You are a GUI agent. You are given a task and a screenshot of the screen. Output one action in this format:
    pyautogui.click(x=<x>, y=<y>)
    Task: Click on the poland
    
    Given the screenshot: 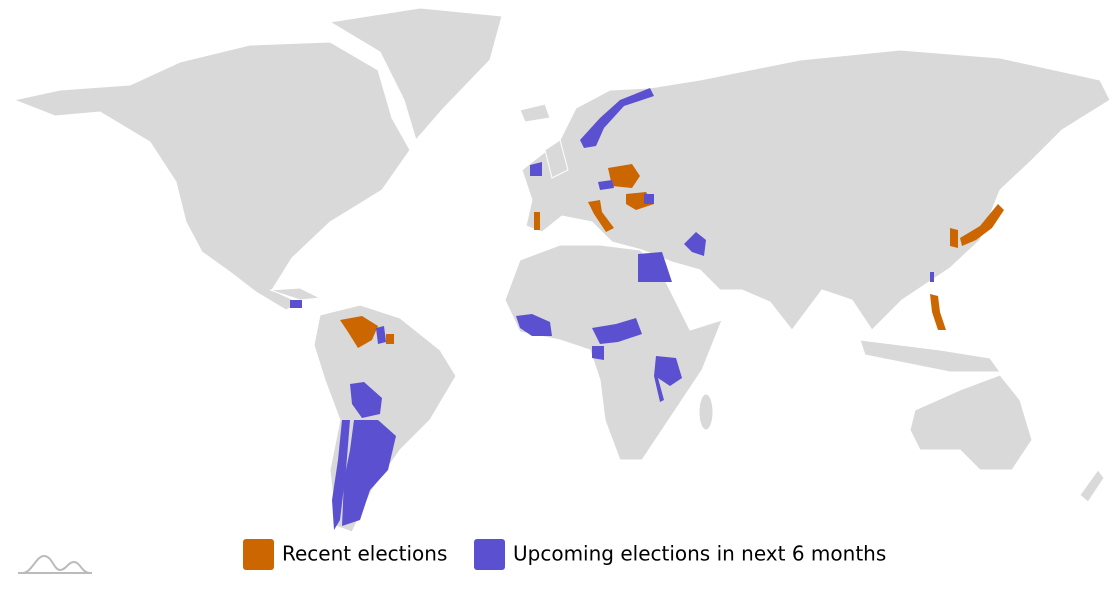 What is the action you would take?
    pyautogui.click(x=624, y=176)
    